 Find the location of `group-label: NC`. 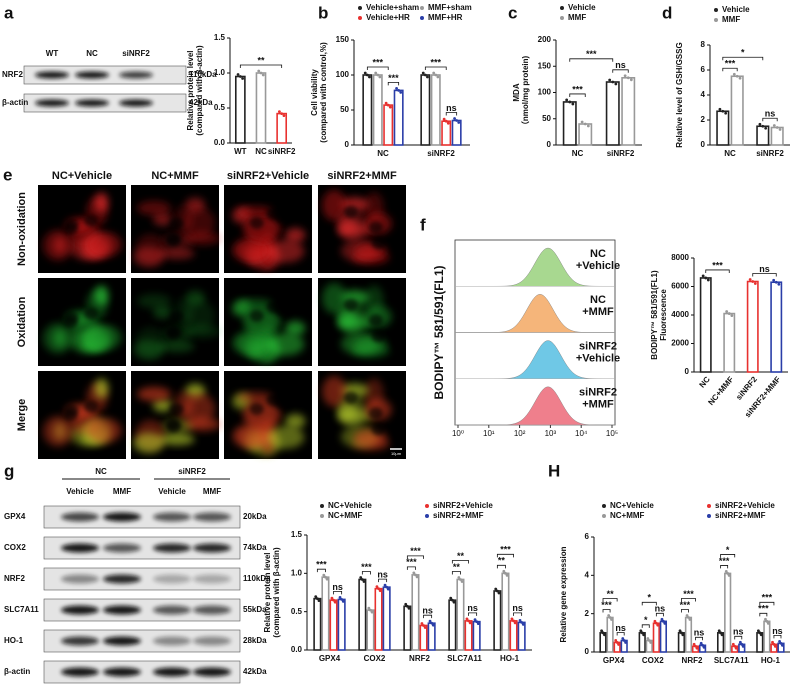

group-label: NC is located at coordinates (101, 471).